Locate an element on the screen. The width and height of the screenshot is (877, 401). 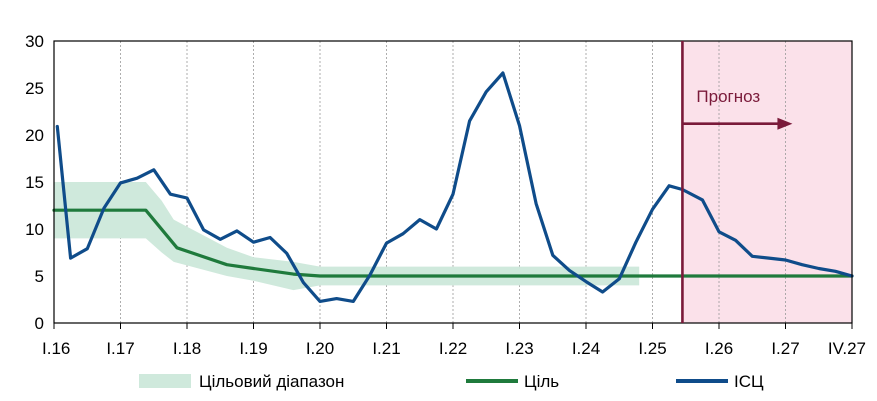
y-tick-label: 20 is located at coordinates (34, 135).